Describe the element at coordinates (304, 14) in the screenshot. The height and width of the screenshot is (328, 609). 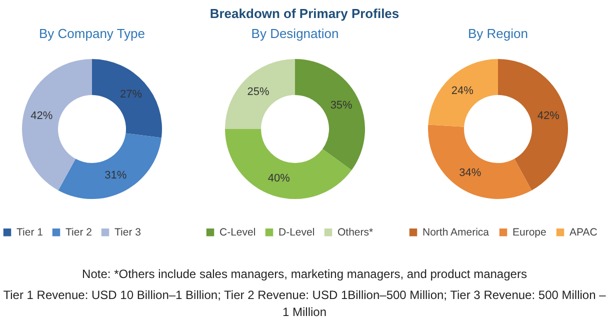
I see `chart-title: Breakdown of Primary Profiles` at that location.